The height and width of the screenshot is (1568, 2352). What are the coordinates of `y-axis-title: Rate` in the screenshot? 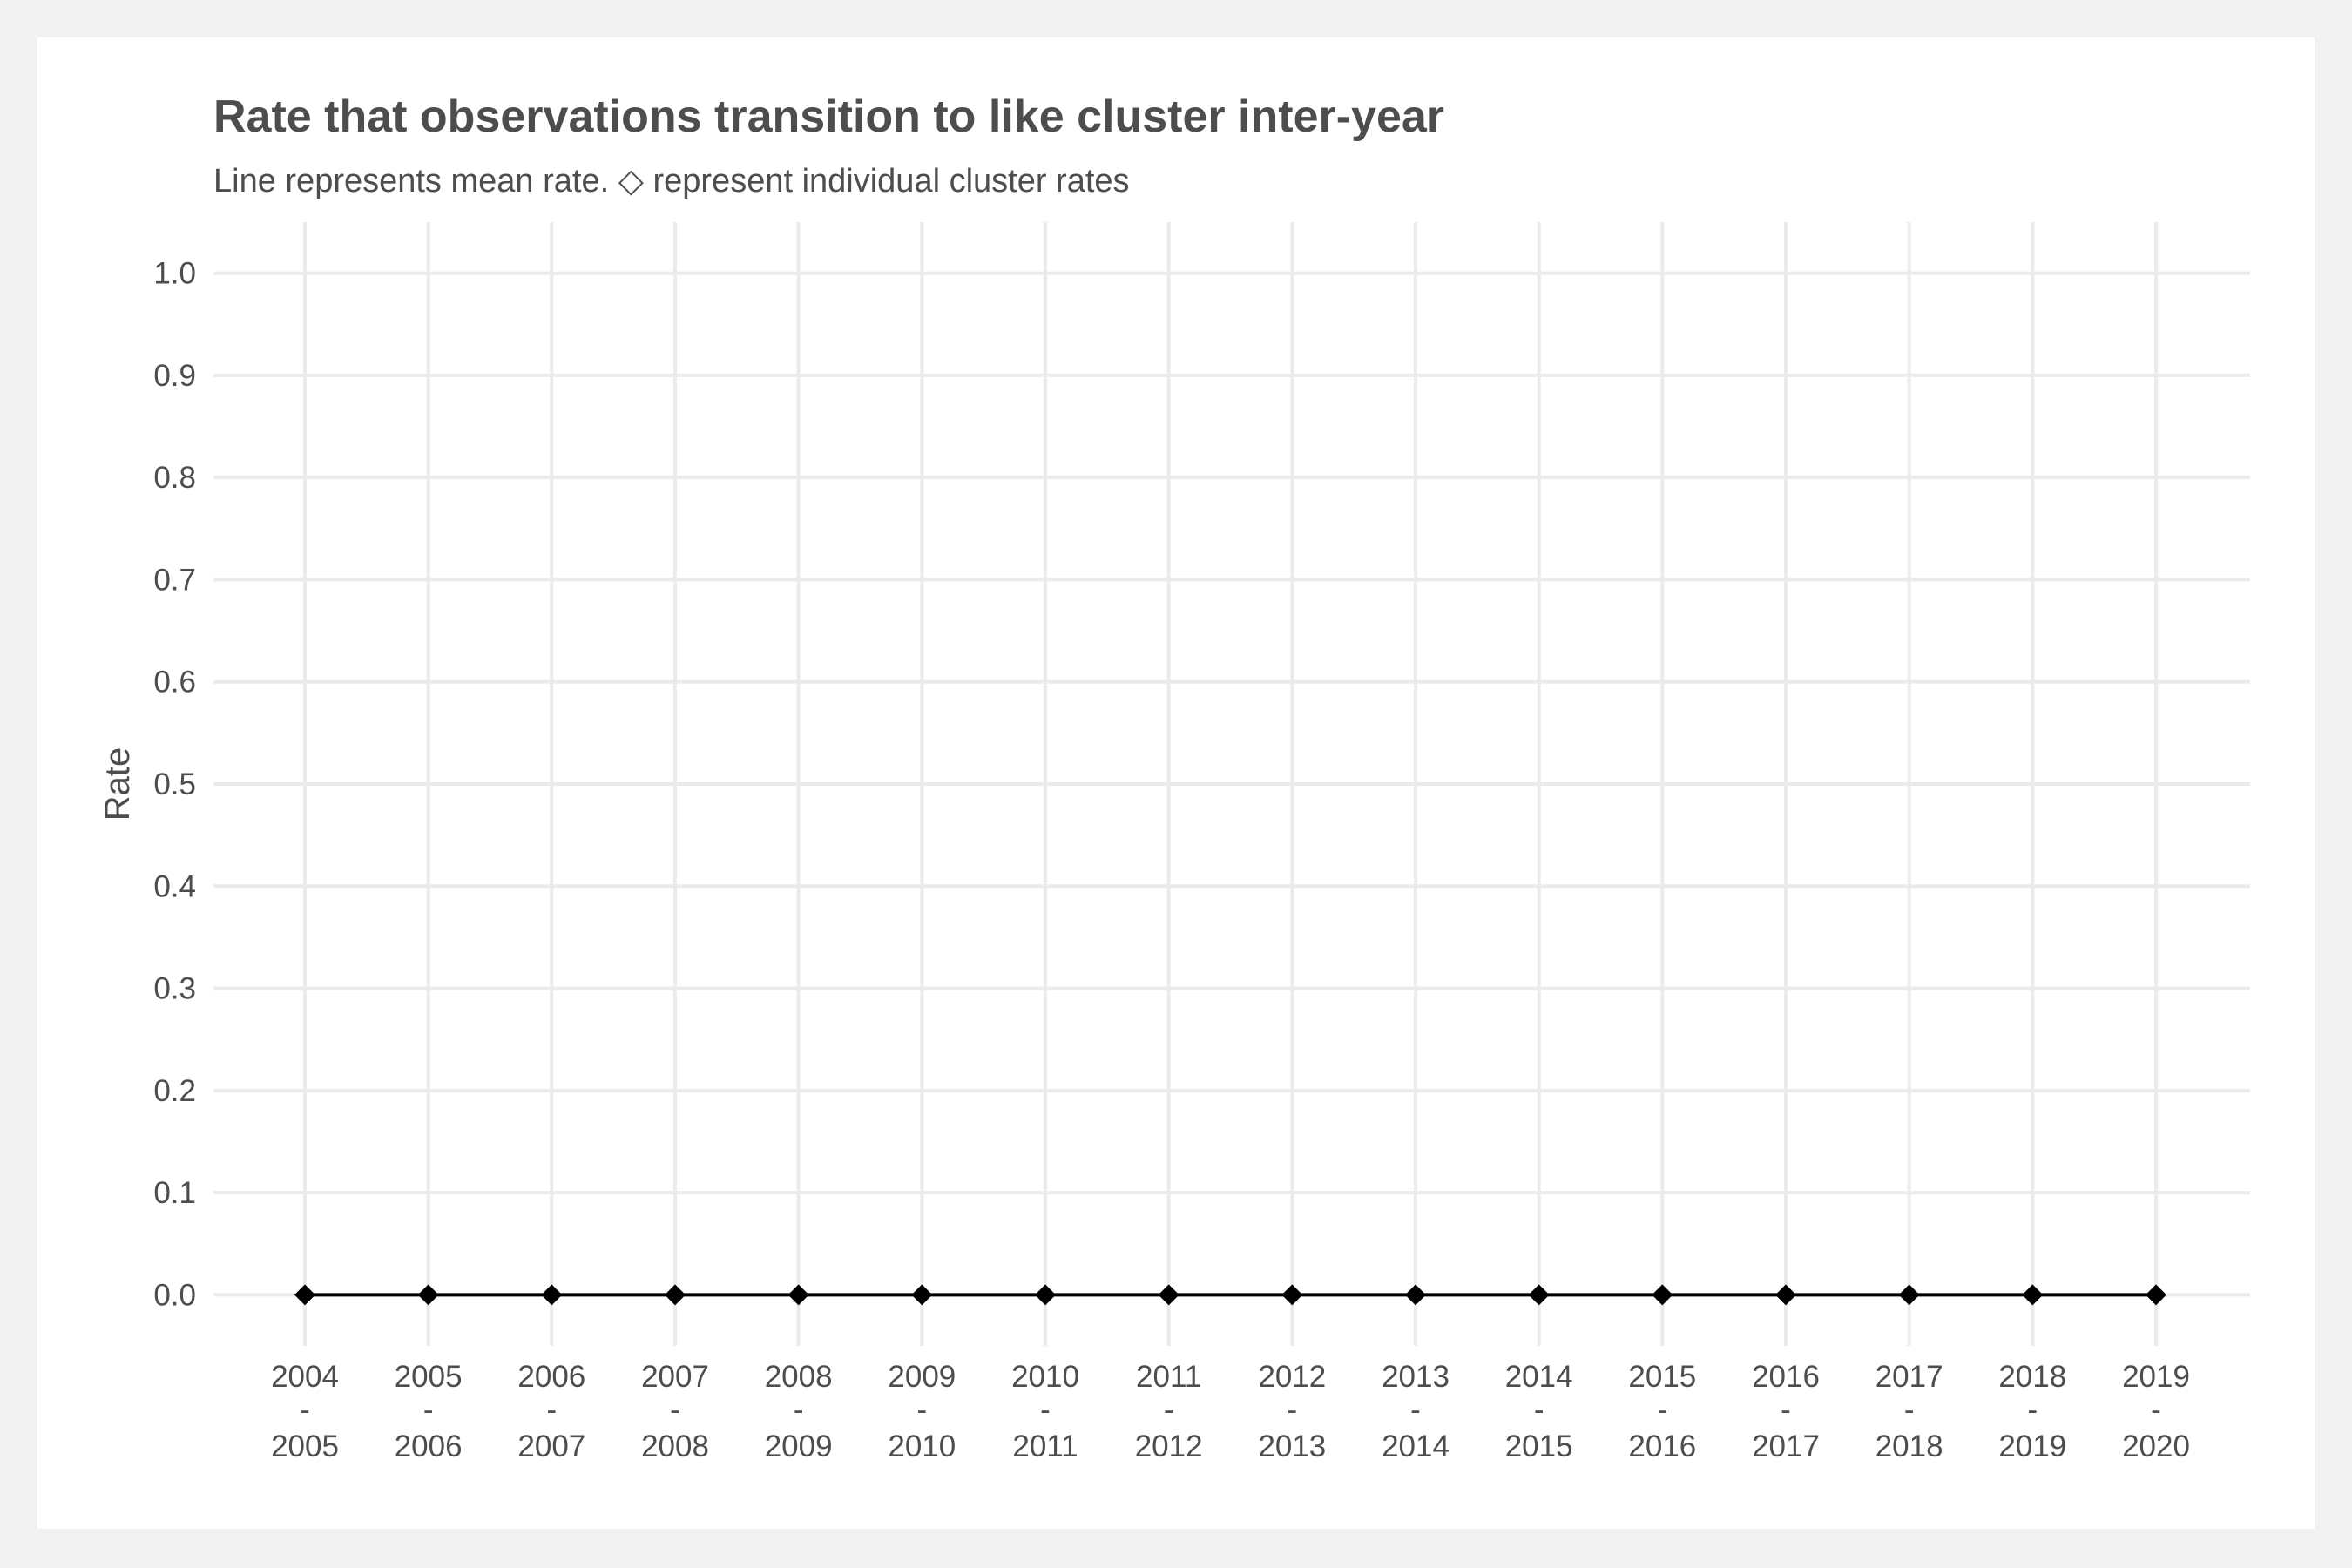 It's located at (118, 784).